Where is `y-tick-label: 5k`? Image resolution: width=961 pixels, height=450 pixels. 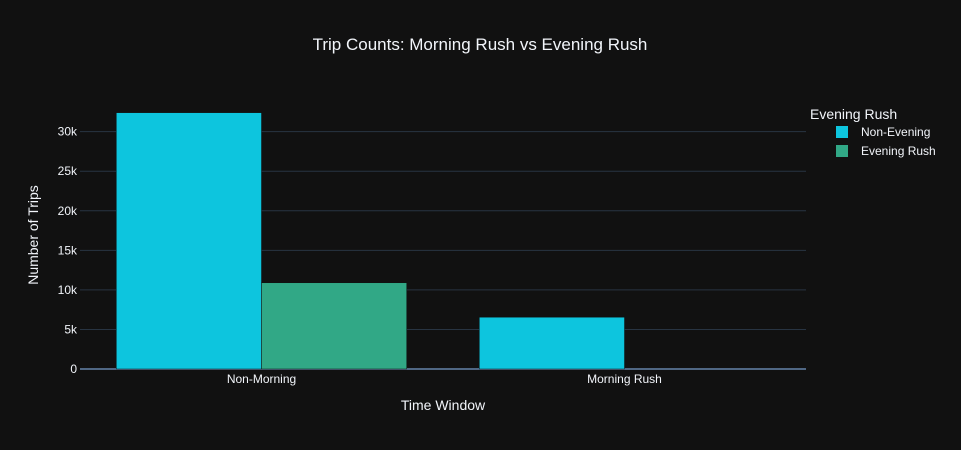 y-tick-label: 5k is located at coordinates (71, 329).